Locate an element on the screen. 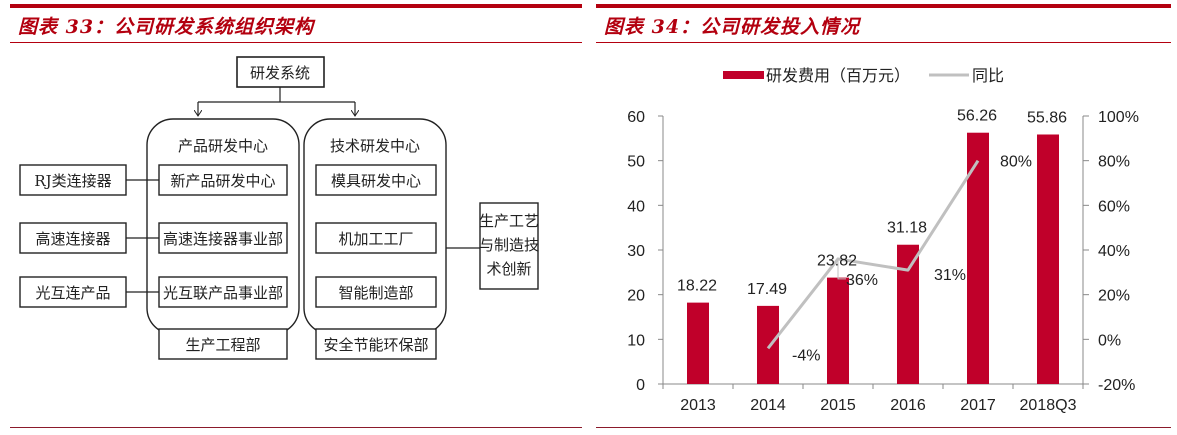 The width and height of the screenshot is (1177, 435). svg-text: 技术研发中心 is located at coordinates (375, 146).